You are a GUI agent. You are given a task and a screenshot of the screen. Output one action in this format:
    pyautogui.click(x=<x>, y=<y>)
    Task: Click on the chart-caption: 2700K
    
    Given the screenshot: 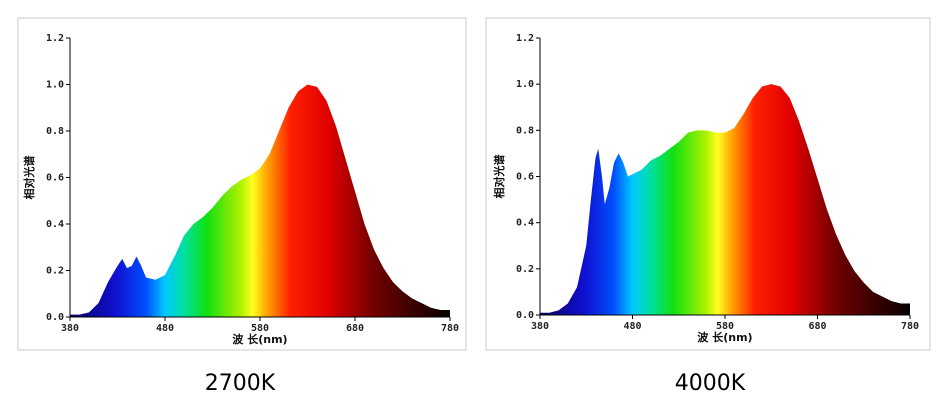 What is the action you would take?
    pyautogui.click(x=240, y=383)
    